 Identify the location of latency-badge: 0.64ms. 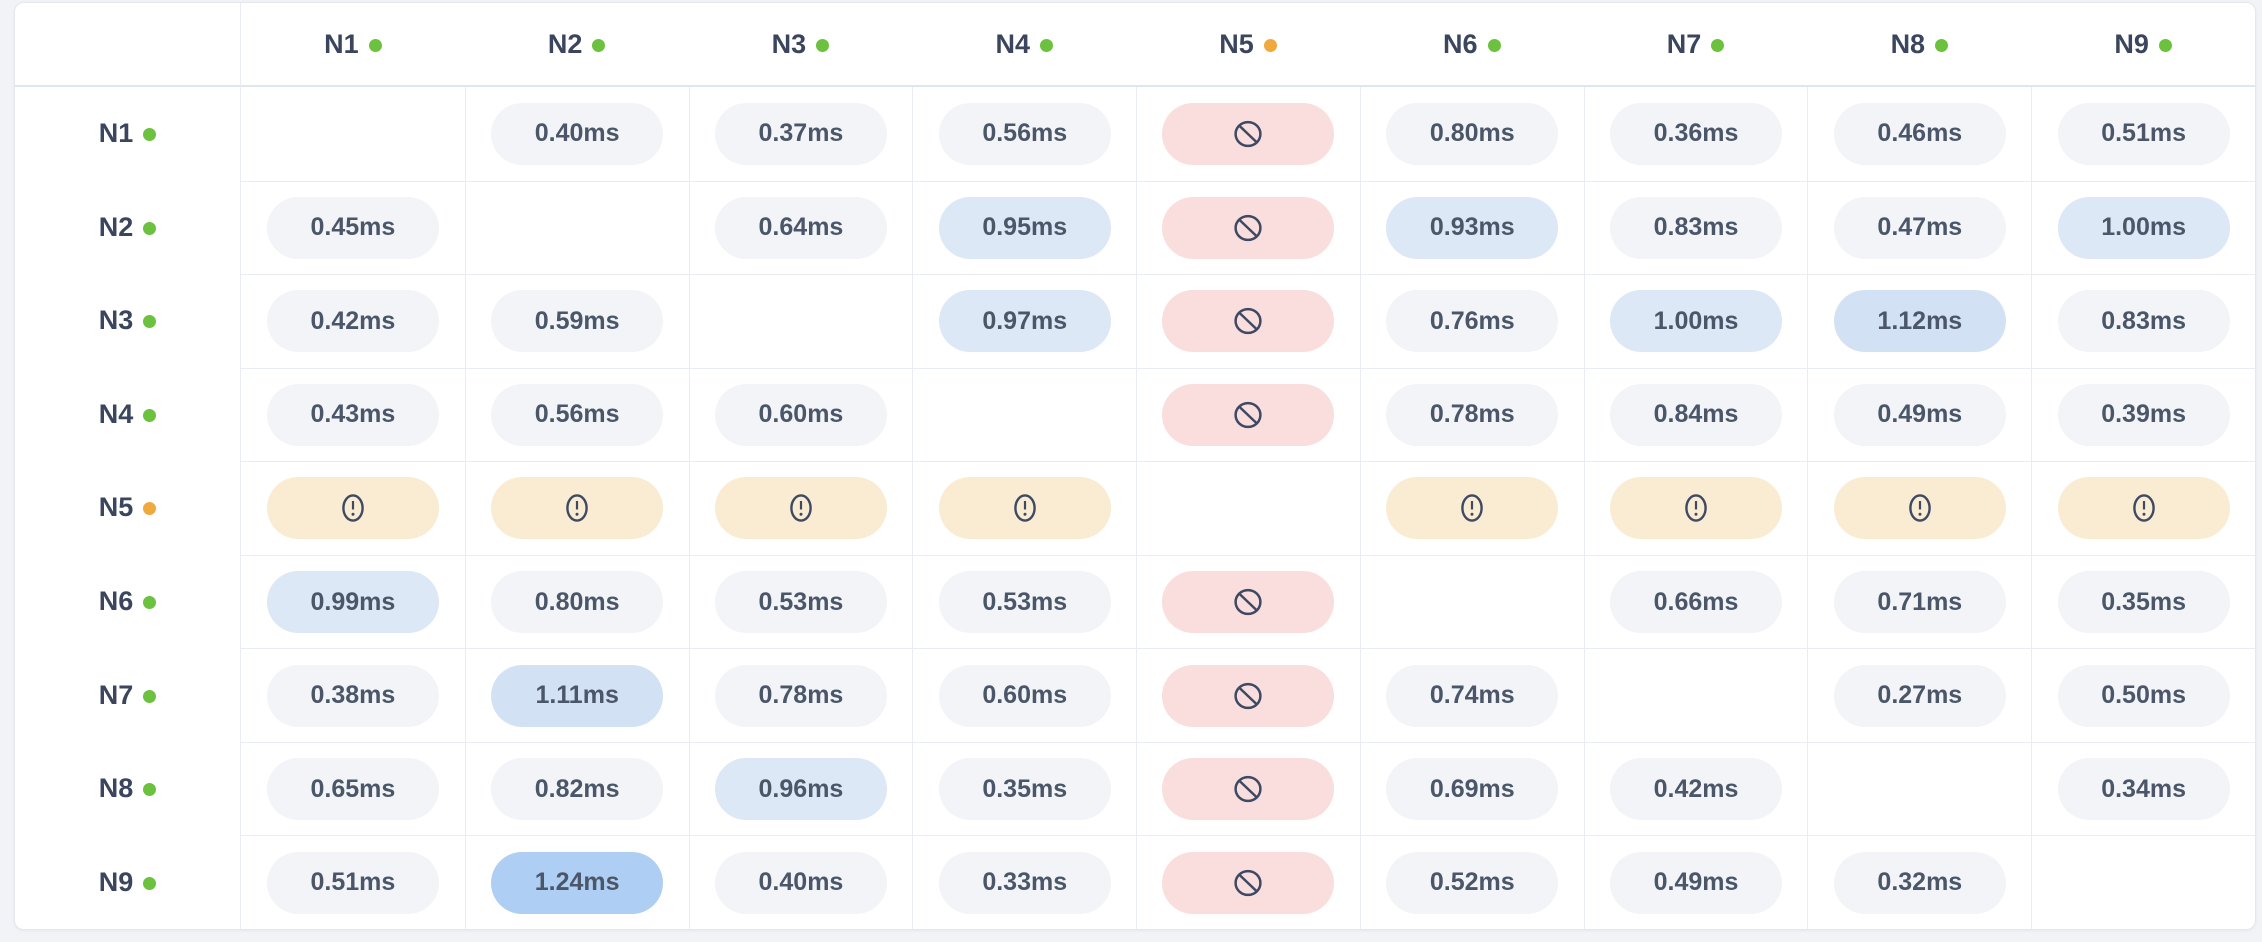
(800, 227).